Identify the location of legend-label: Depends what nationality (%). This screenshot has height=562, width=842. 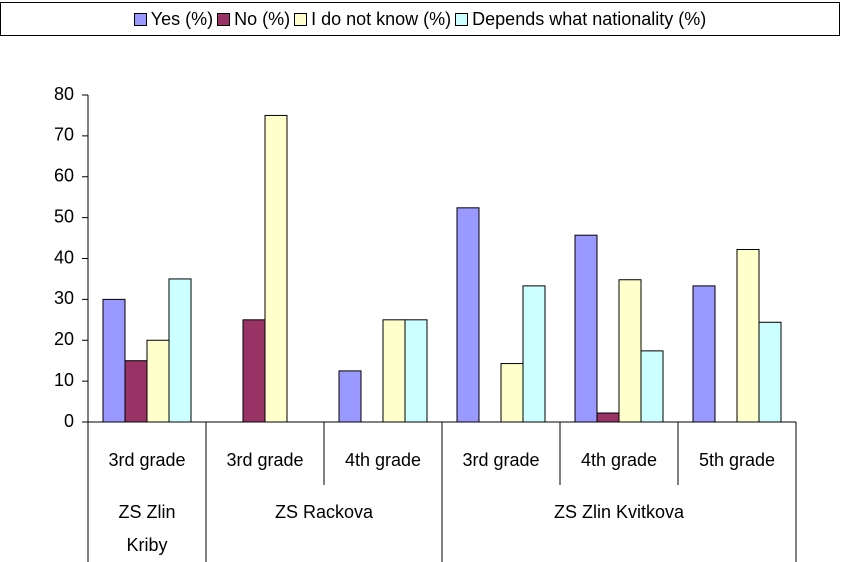
(589, 18).